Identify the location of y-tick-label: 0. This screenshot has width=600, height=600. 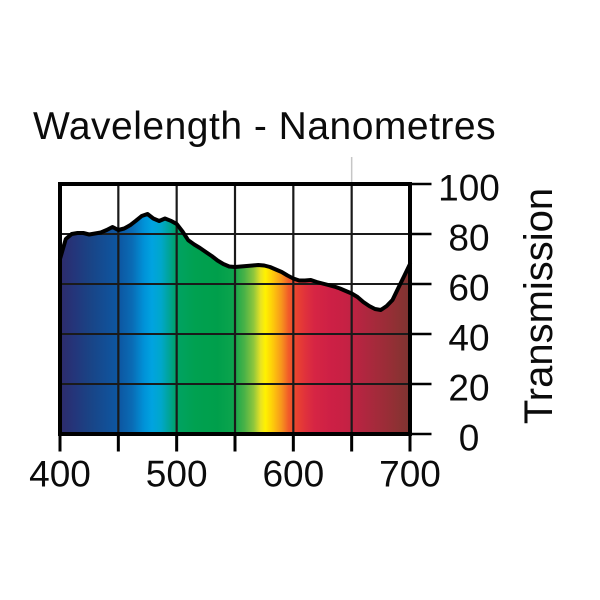
(469, 438).